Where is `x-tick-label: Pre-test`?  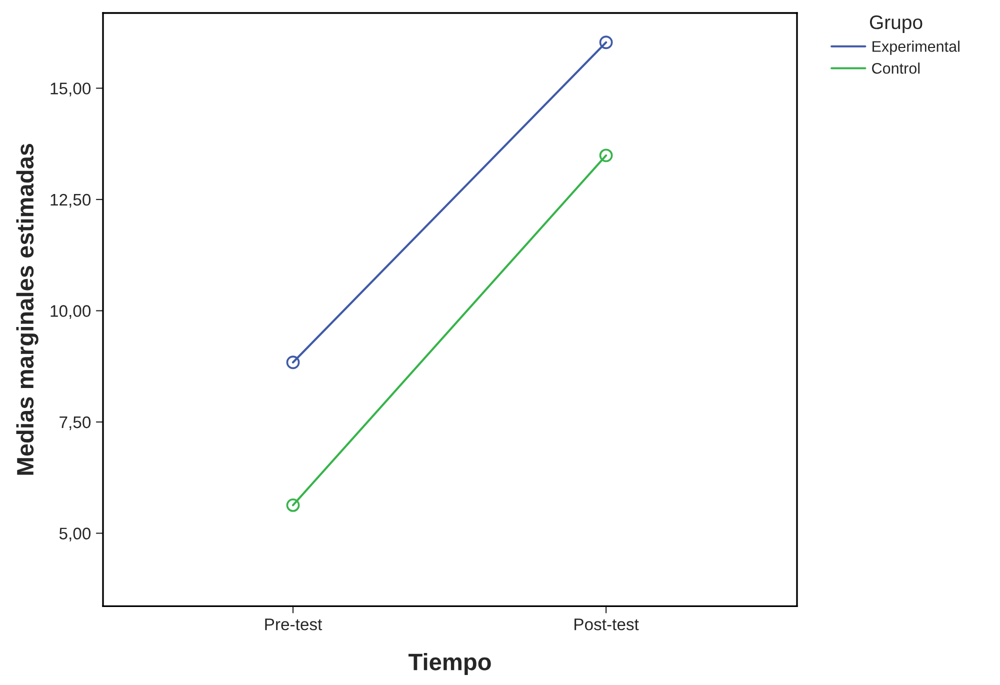 x-tick-label: Pre-test is located at coordinates (293, 624).